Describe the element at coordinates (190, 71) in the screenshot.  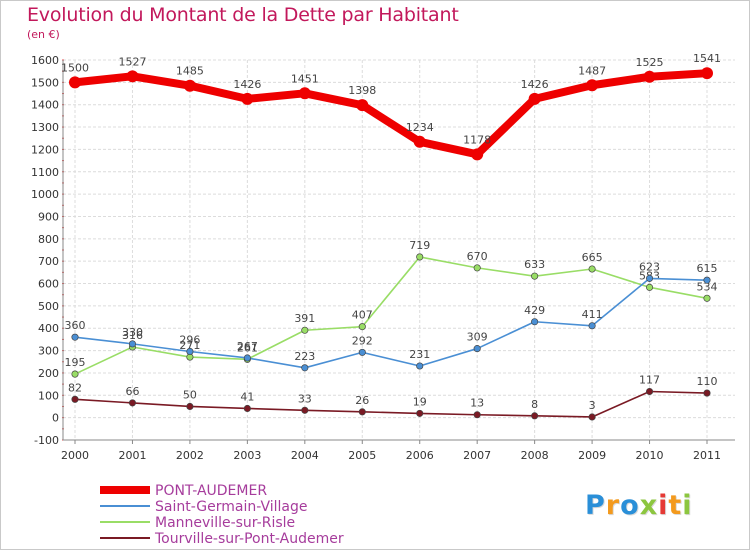
I see `data-label-0: 1485` at that location.